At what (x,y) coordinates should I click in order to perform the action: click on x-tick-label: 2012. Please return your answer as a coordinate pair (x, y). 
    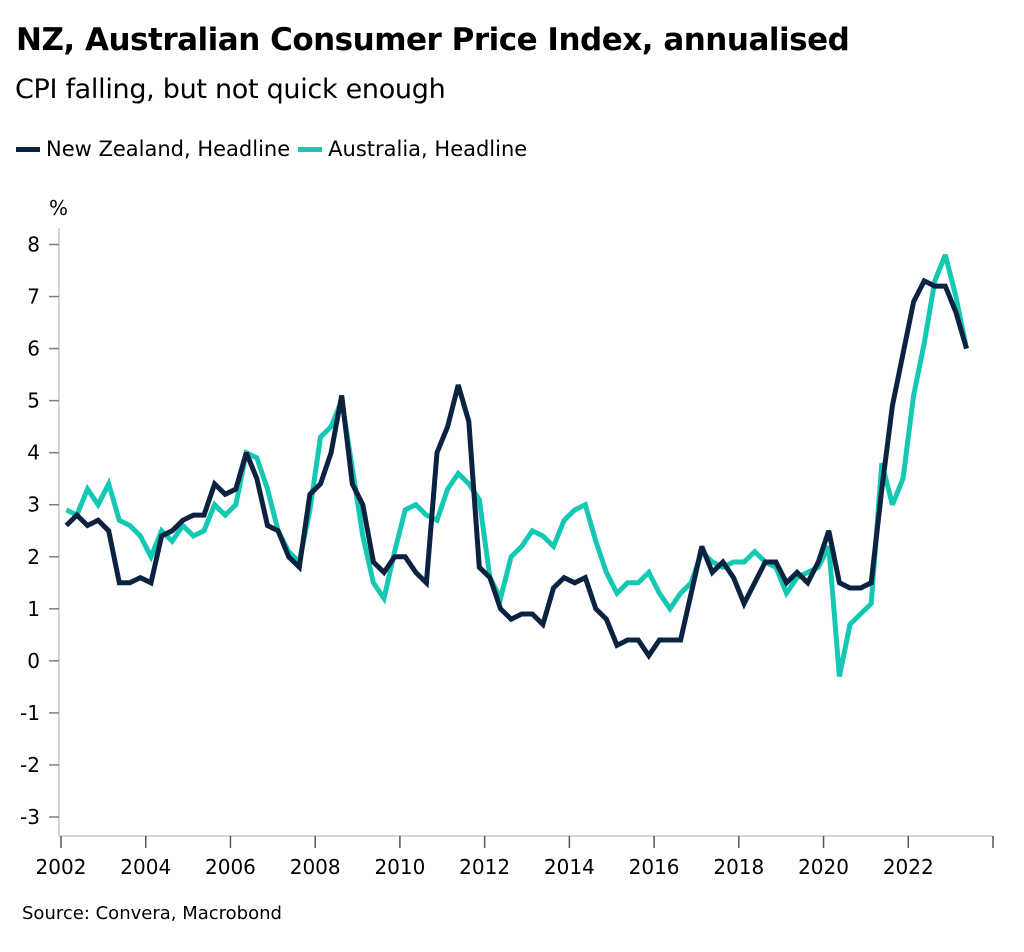
    Looking at the image, I should click on (484, 867).